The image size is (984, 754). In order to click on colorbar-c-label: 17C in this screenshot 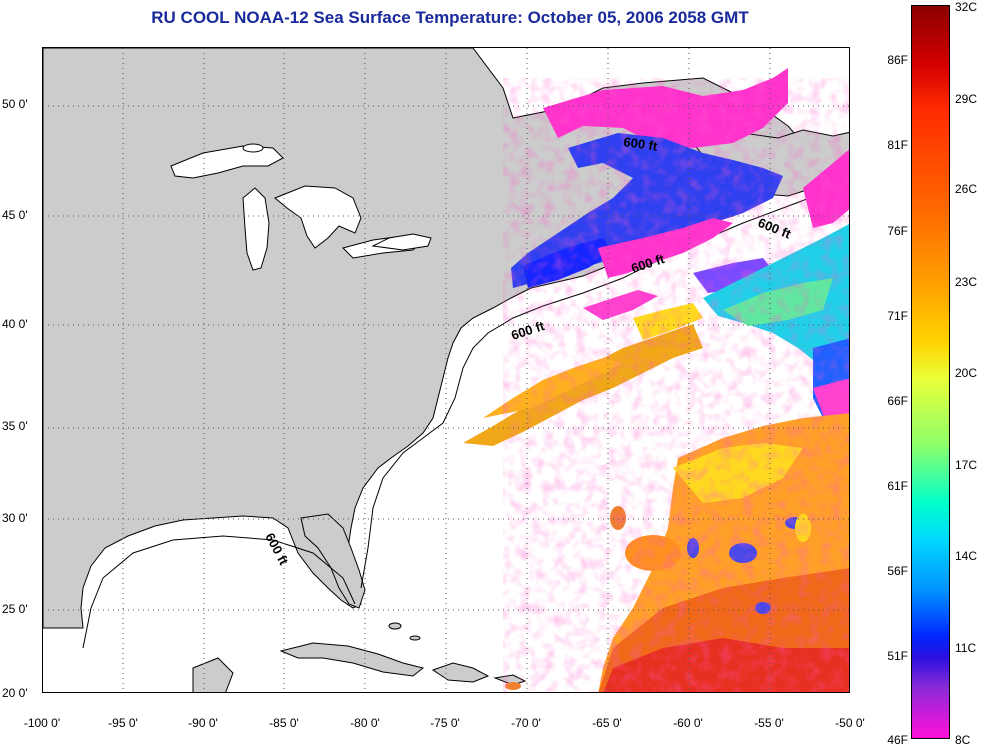, I will do `click(966, 465)`.